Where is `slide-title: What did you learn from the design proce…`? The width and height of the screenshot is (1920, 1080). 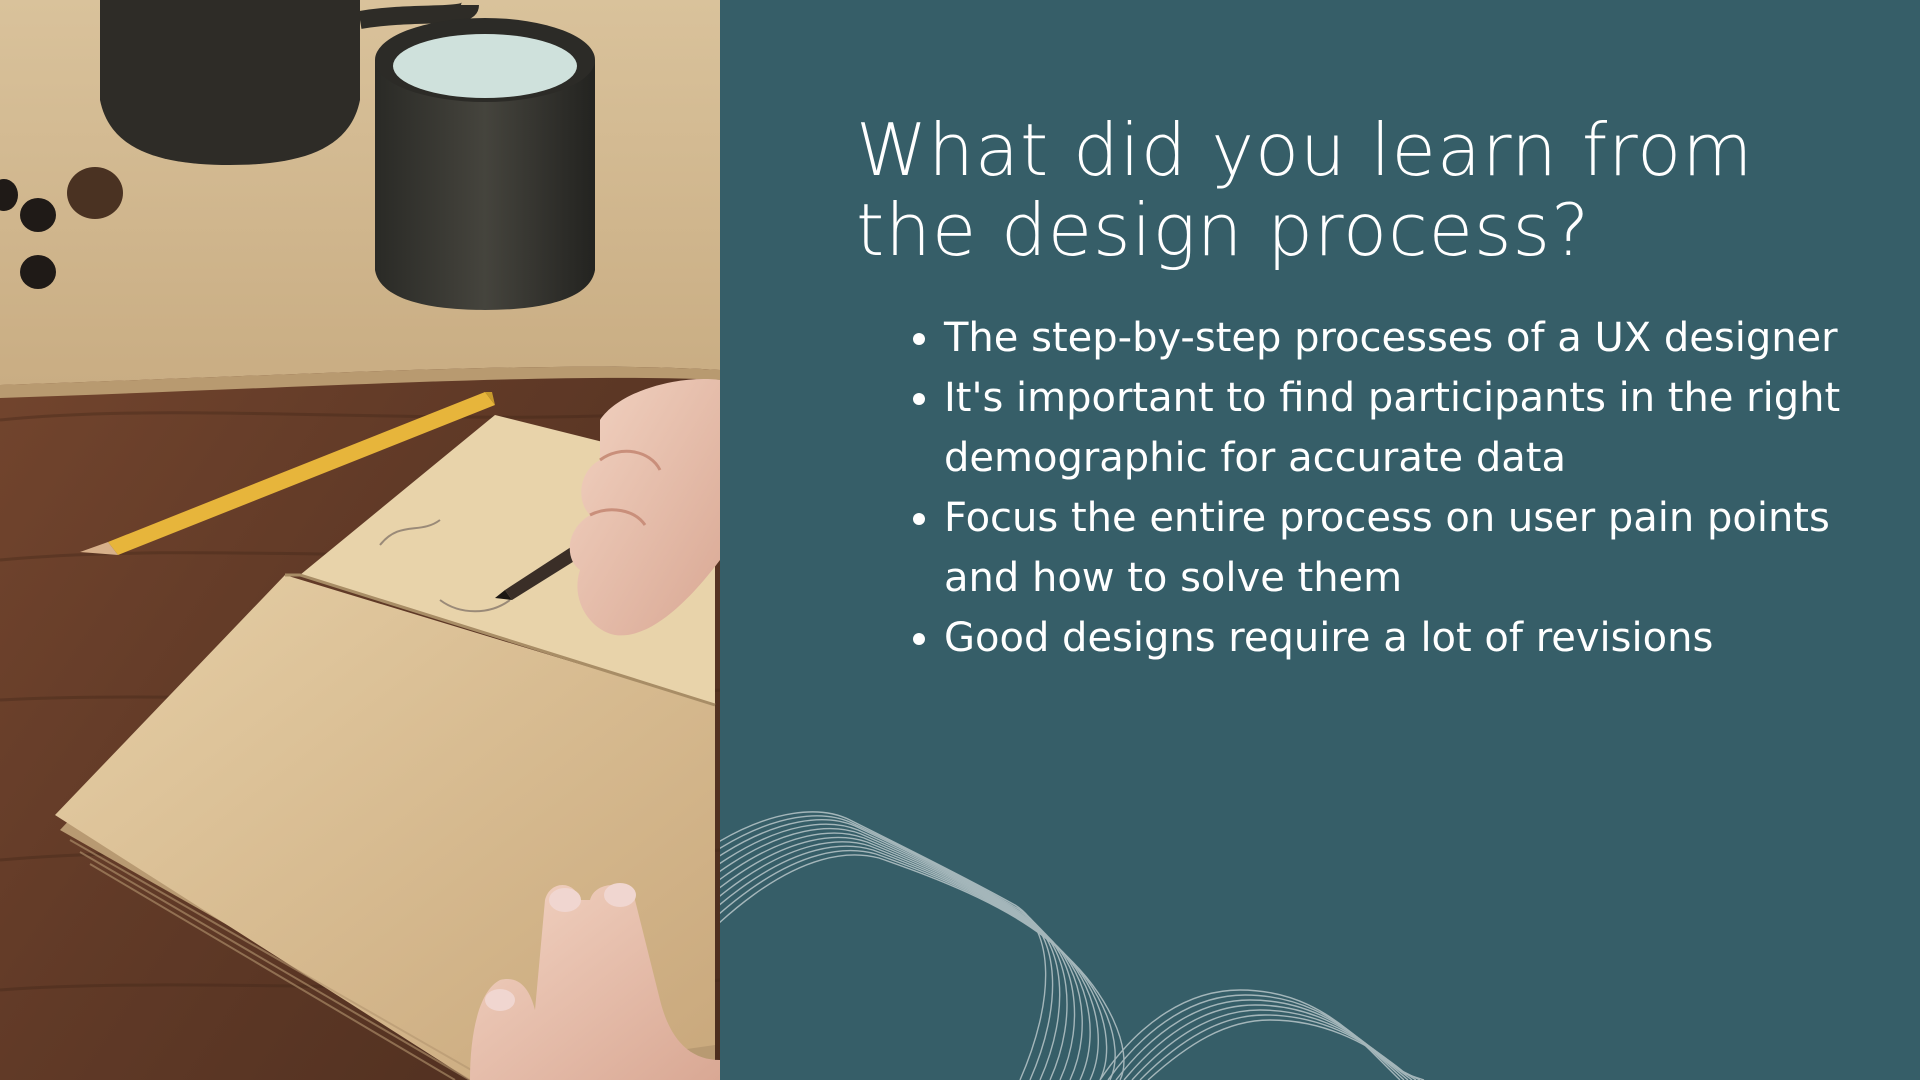
slide-title: What did you learn from the design proce… is located at coordinates (1305, 190).